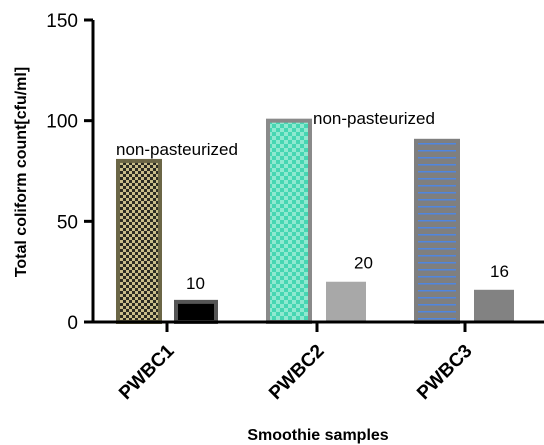 The height and width of the screenshot is (445, 544). Describe the element at coordinates (346, 301) in the screenshot. I see `bar-pwbc2-short` at that location.